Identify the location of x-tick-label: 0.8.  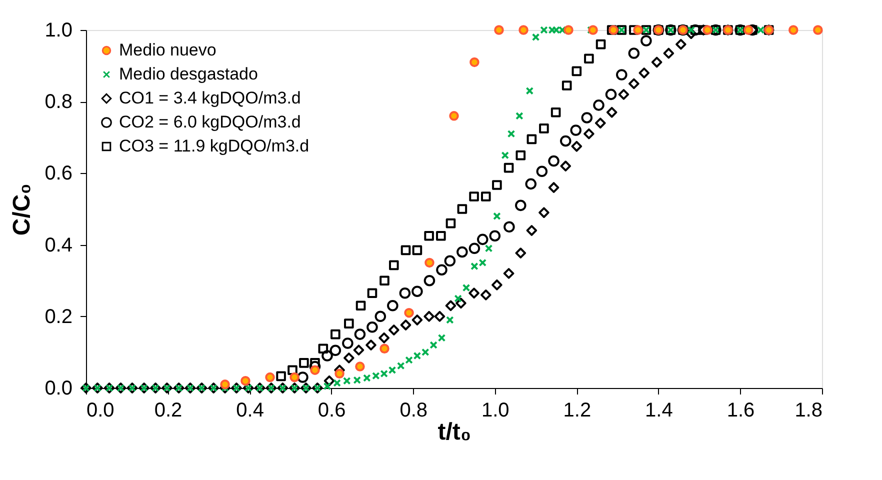
(414, 411).